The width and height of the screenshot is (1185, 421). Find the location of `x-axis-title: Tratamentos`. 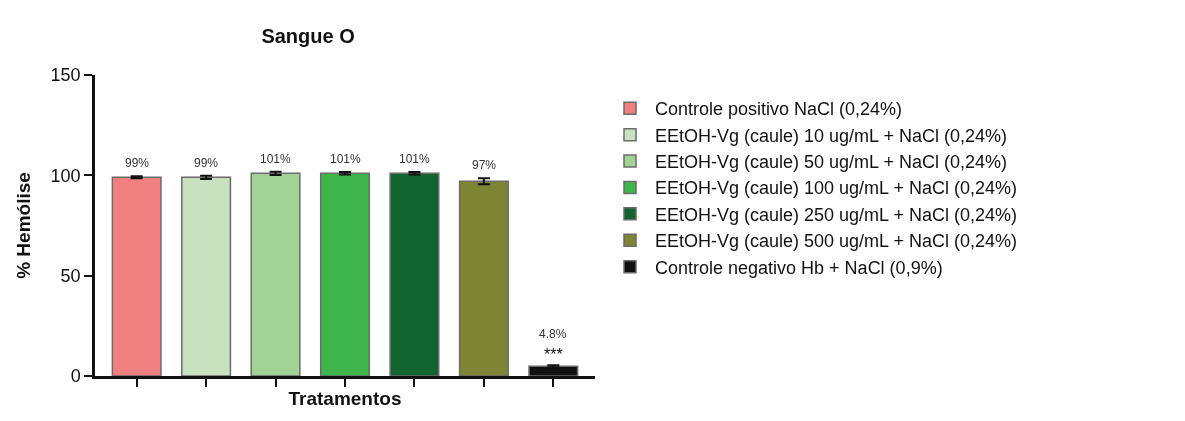

x-axis-title: Tratamentos is located at coordinates (345, 398).